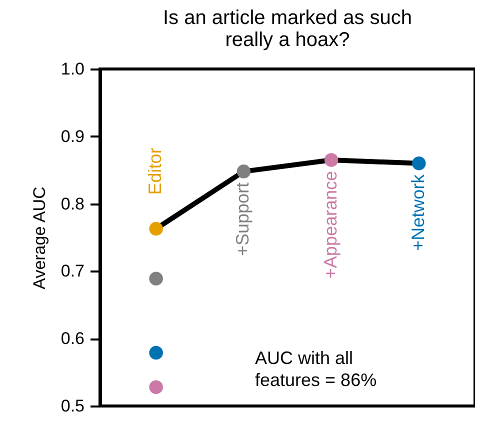  What do you see at coordinates (287, 29) in the screenshot?
I see `chart-title: Is an article marked as such really a hoax?` at bounding box center [287, 29].